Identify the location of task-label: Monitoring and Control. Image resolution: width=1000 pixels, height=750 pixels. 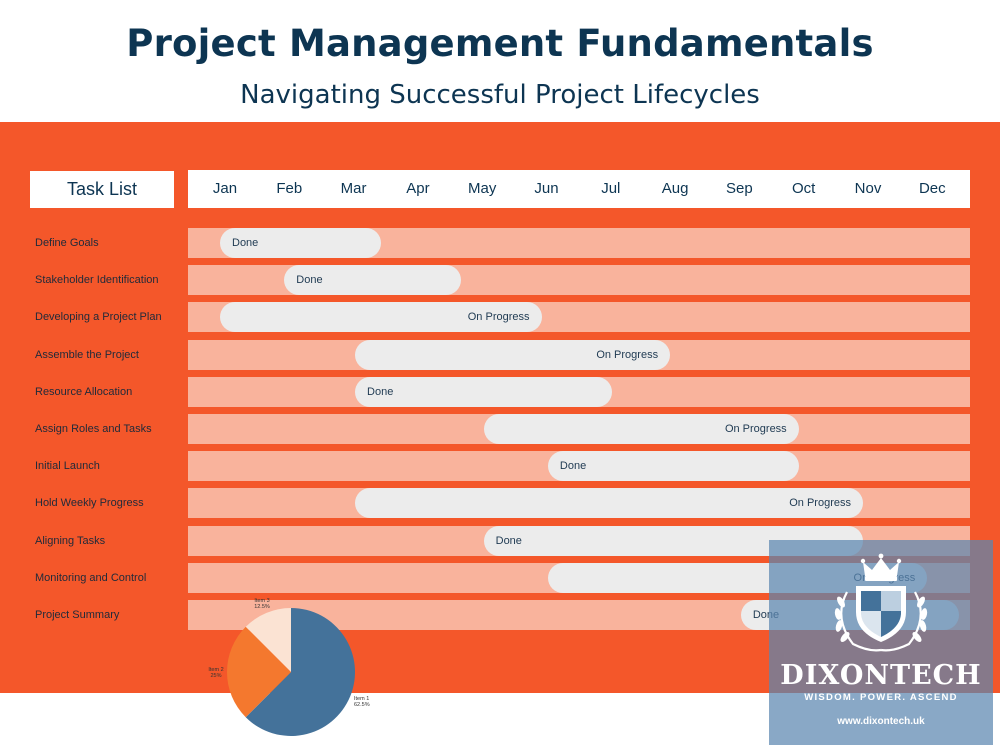
(91, 577).